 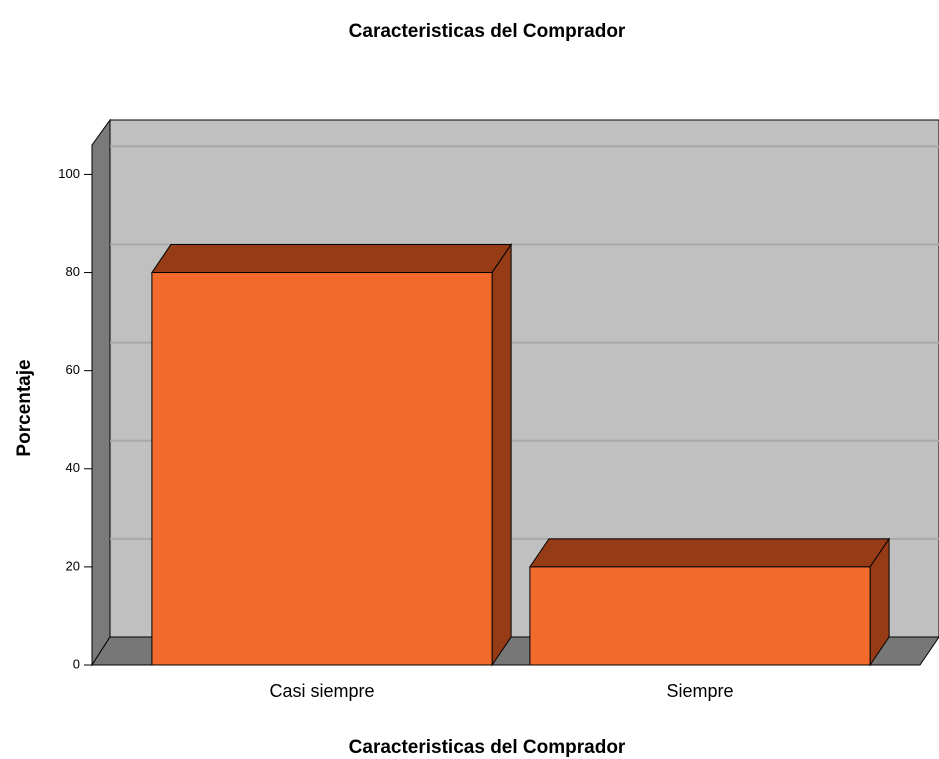 What do you see at coordinates (76, 663) in the screenshot?
I see `y-tick-label: 0` at bounding box center [76, 663].